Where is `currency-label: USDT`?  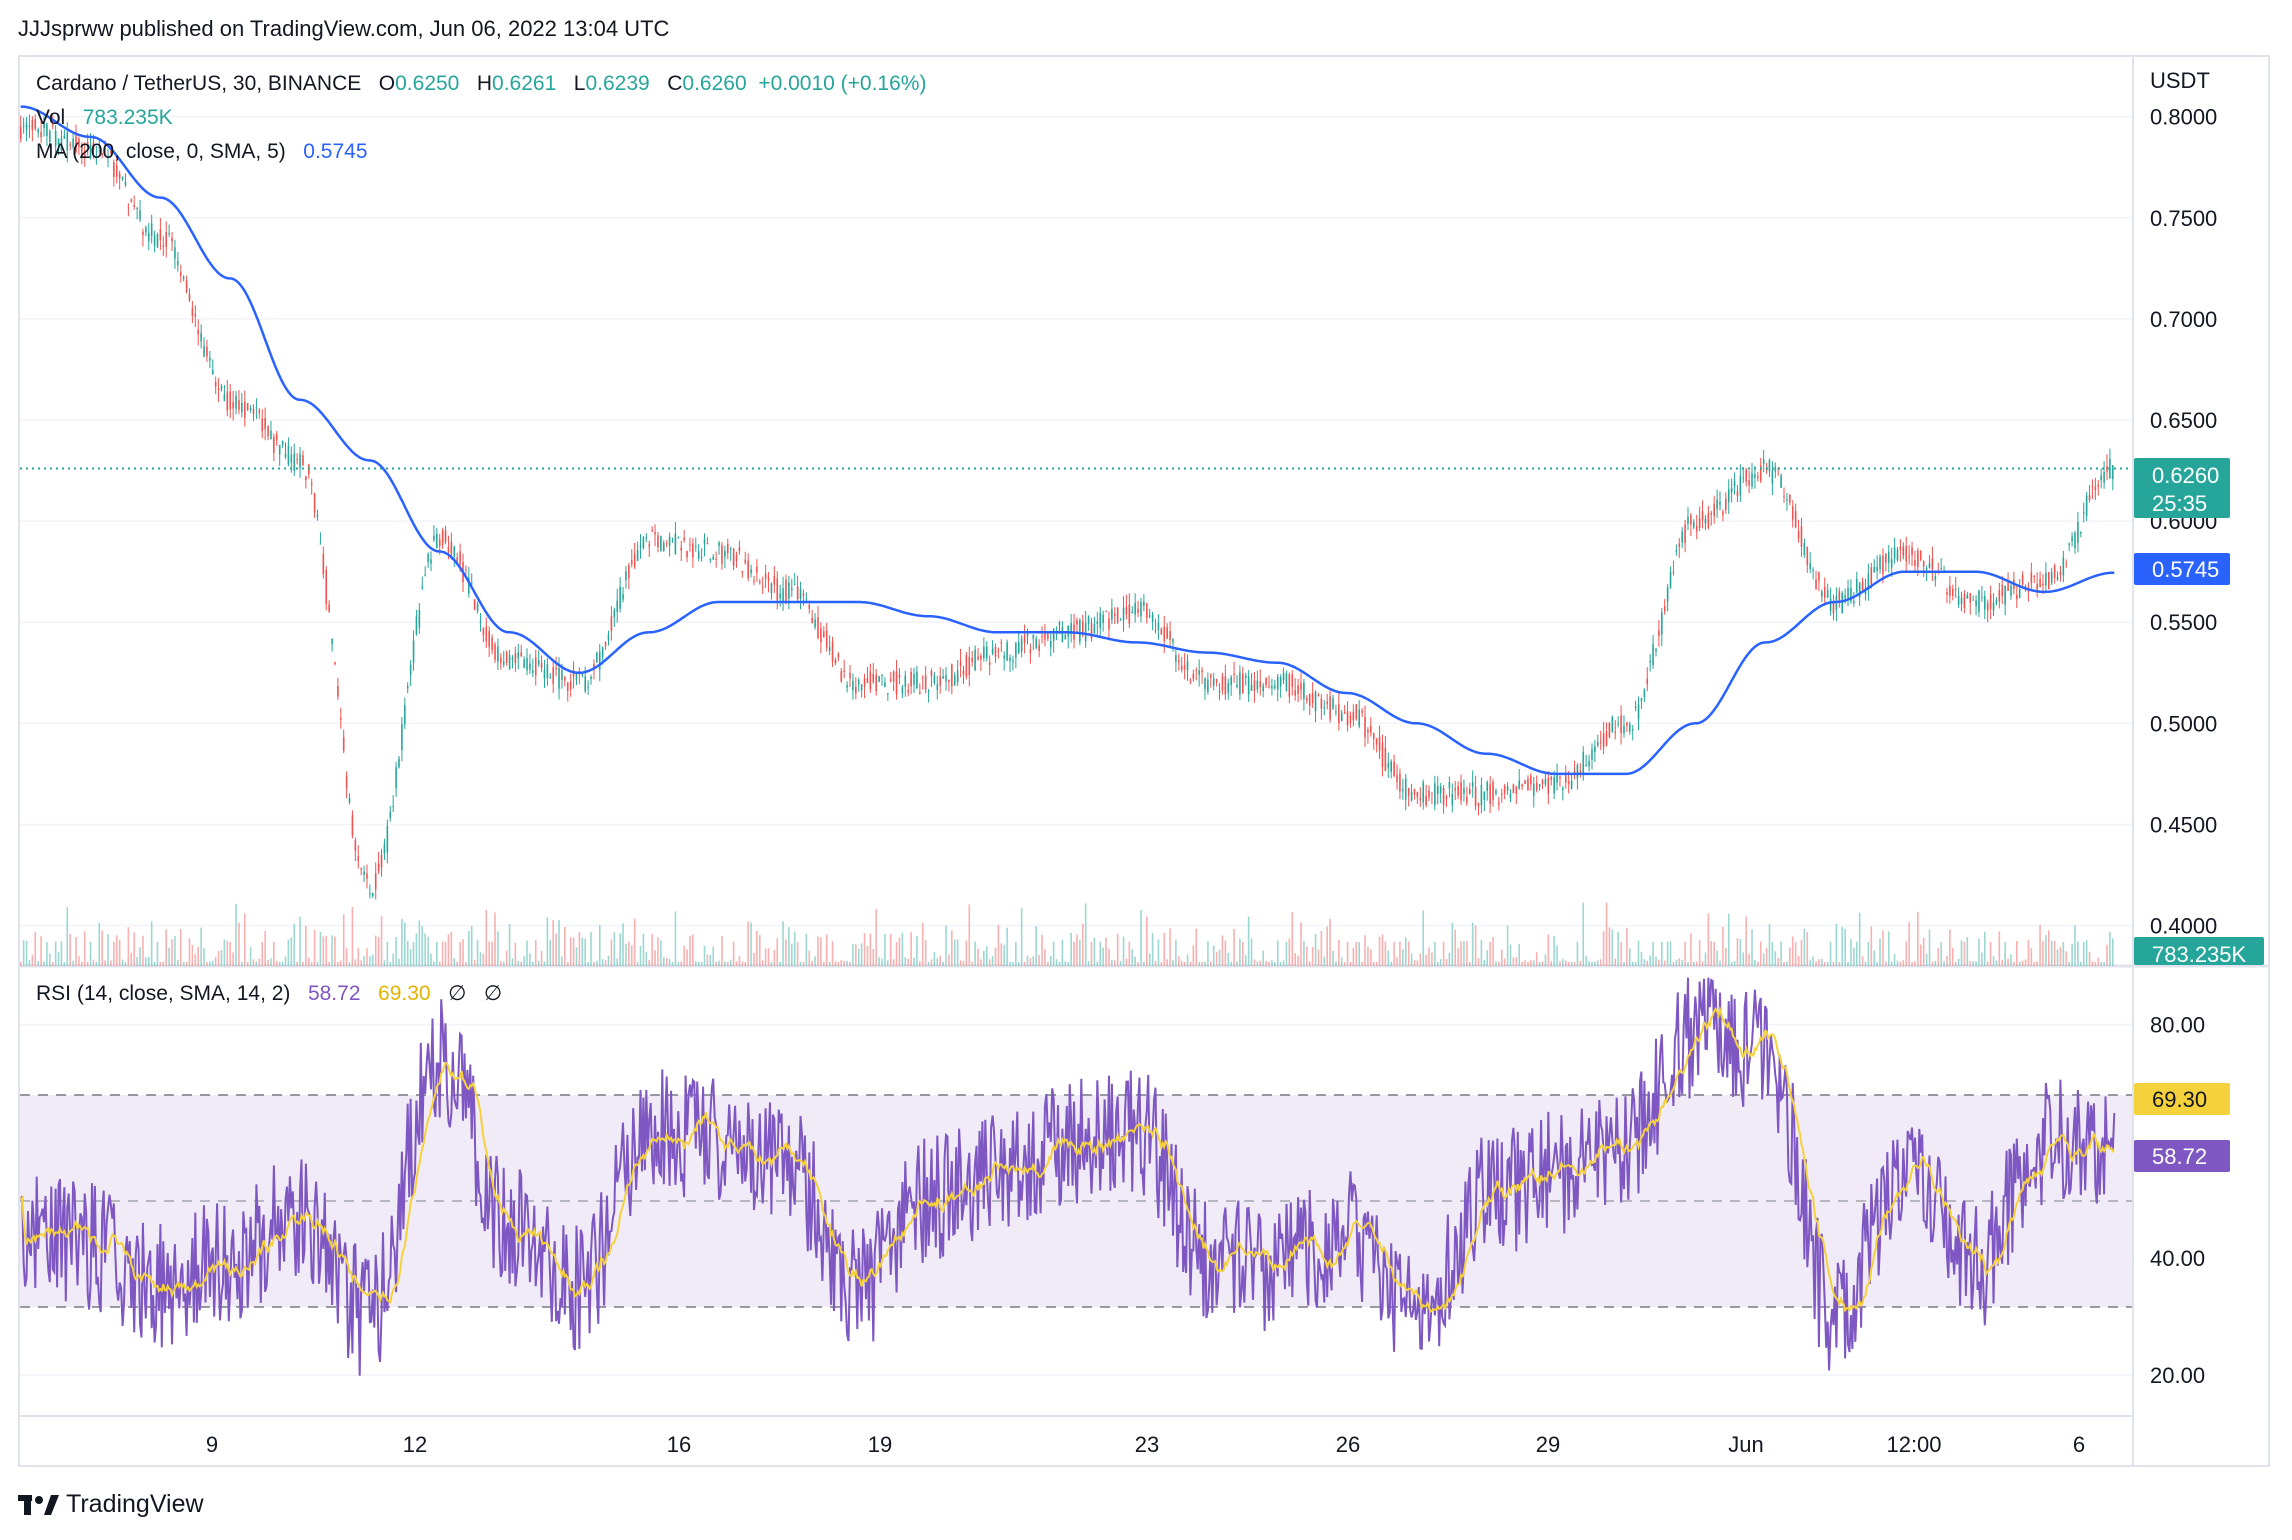
currency-label: USDT is located at coordinates (2180, 80).